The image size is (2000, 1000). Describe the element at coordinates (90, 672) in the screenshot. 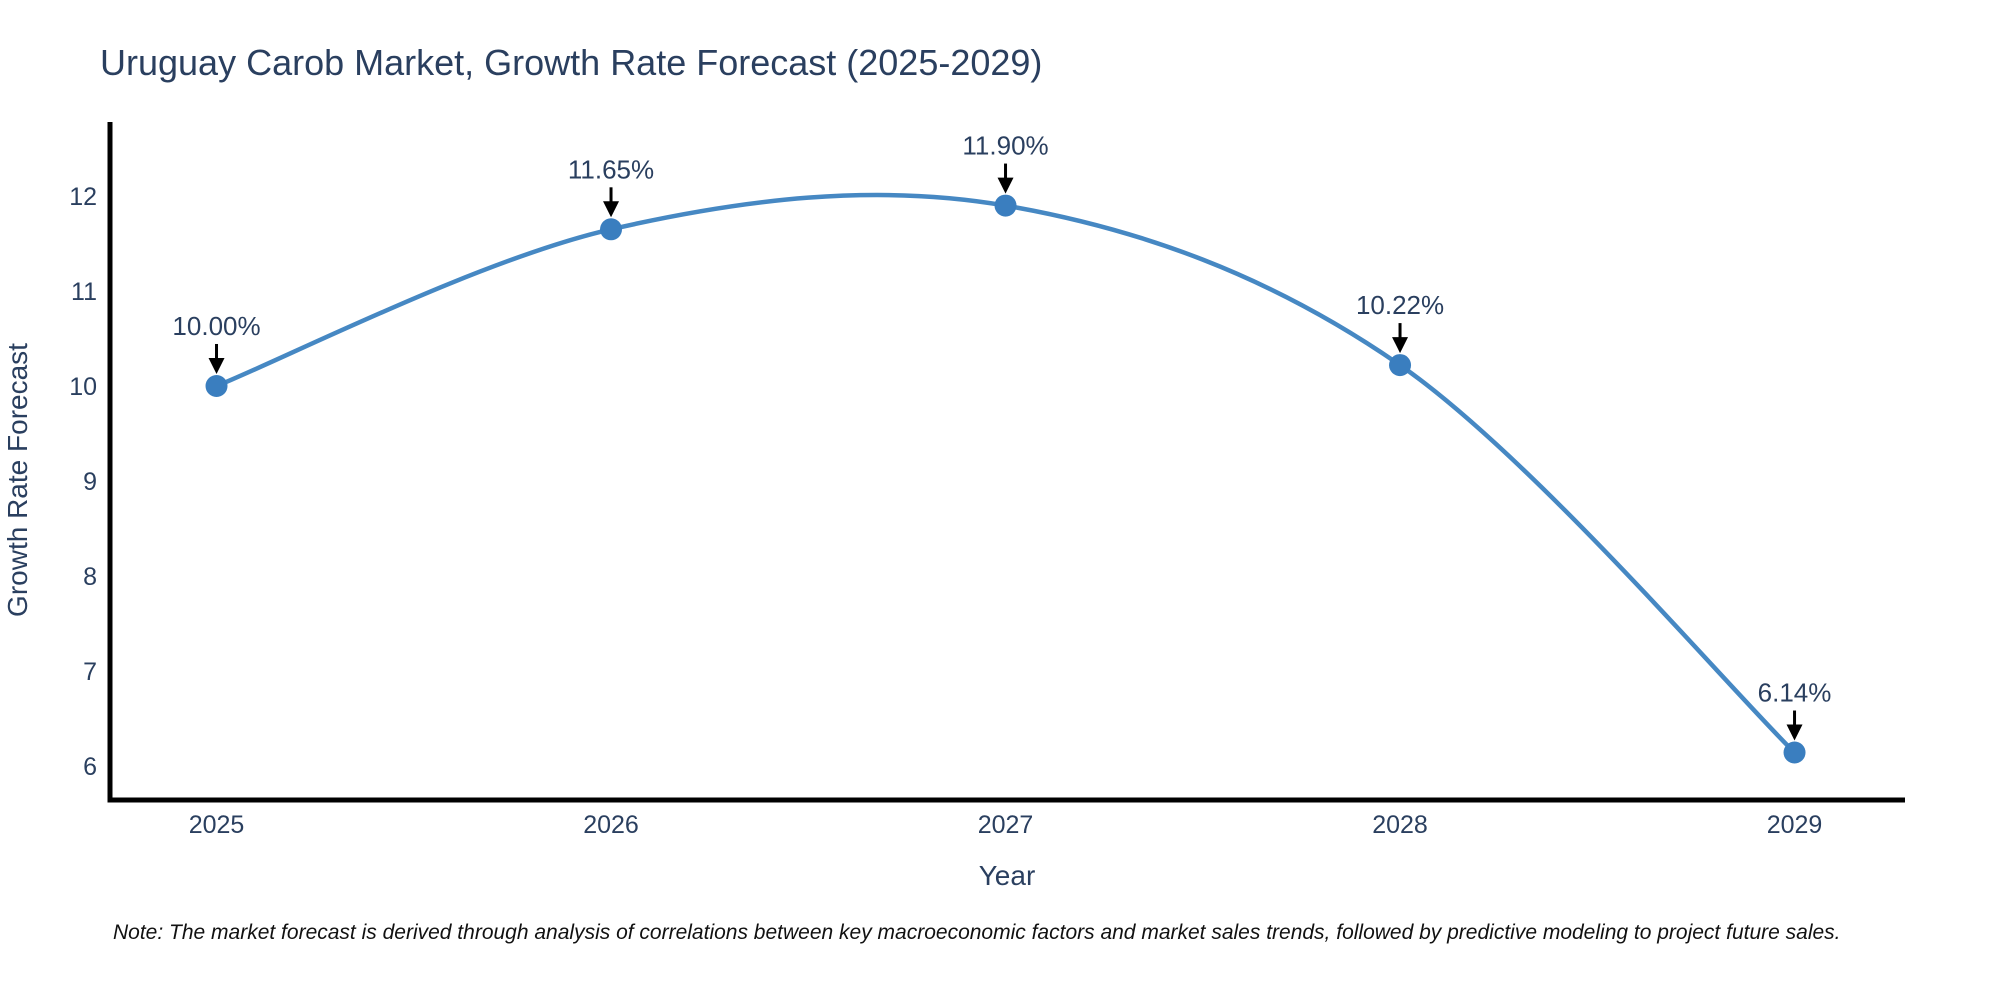

I see `y-tick-label: 7` at that location.